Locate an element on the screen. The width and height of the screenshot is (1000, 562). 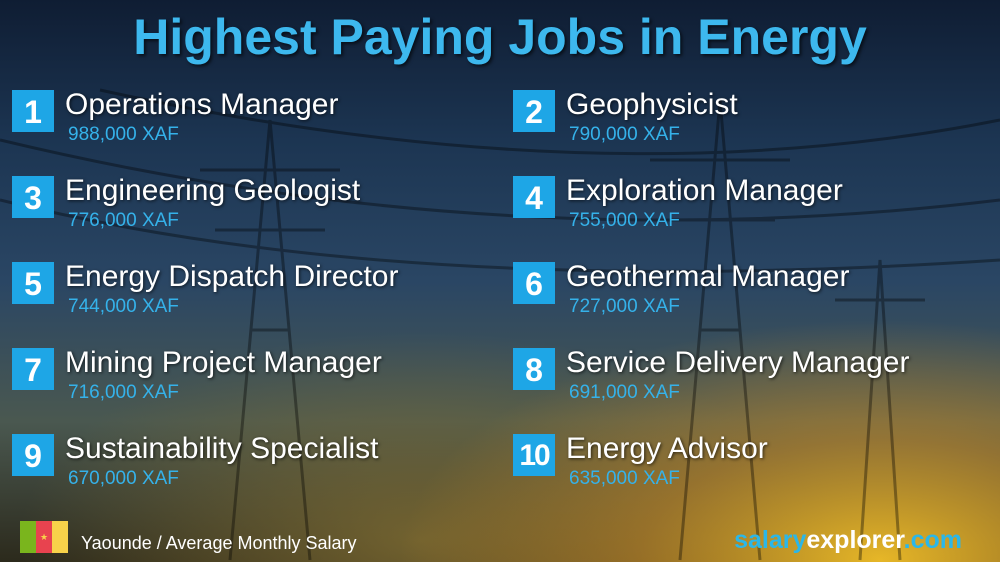
job-title: Geophysicist is located at coordinates (652, 104).